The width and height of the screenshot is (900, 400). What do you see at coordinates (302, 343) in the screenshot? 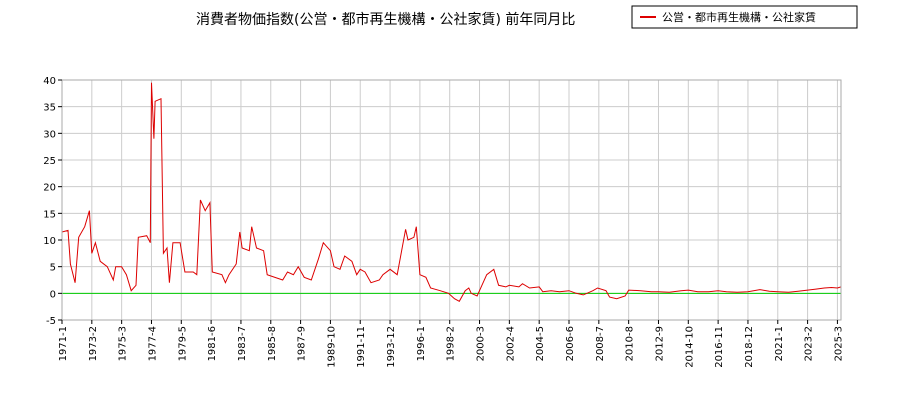
I see `x-tick-label: 1987-9` at bounding box center [302, 343].